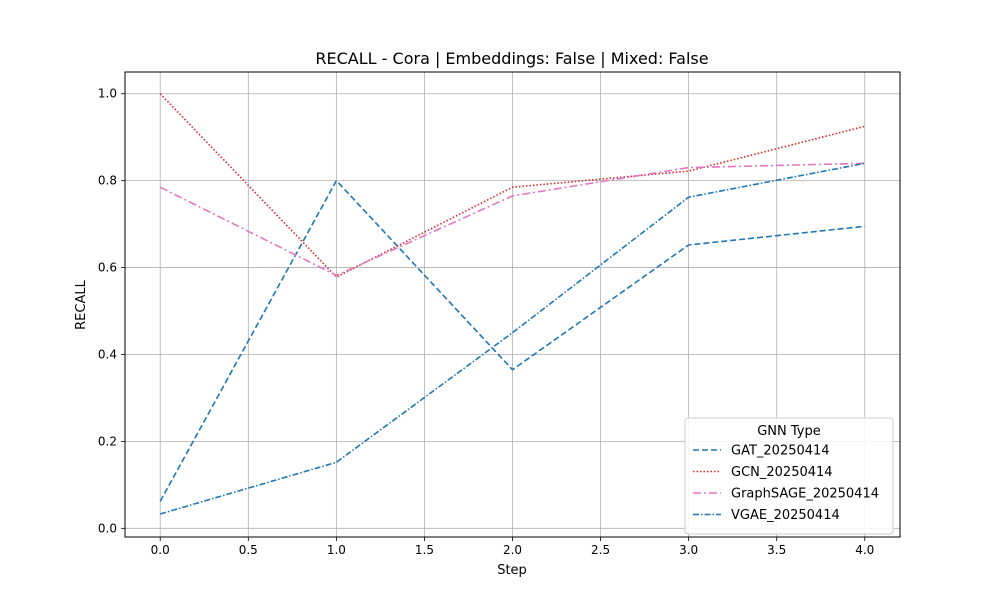  What do you see at coordinates (789, 431) in the screenshot?
I see `legend-title: GNN Type` at bounding box center [789, 431].